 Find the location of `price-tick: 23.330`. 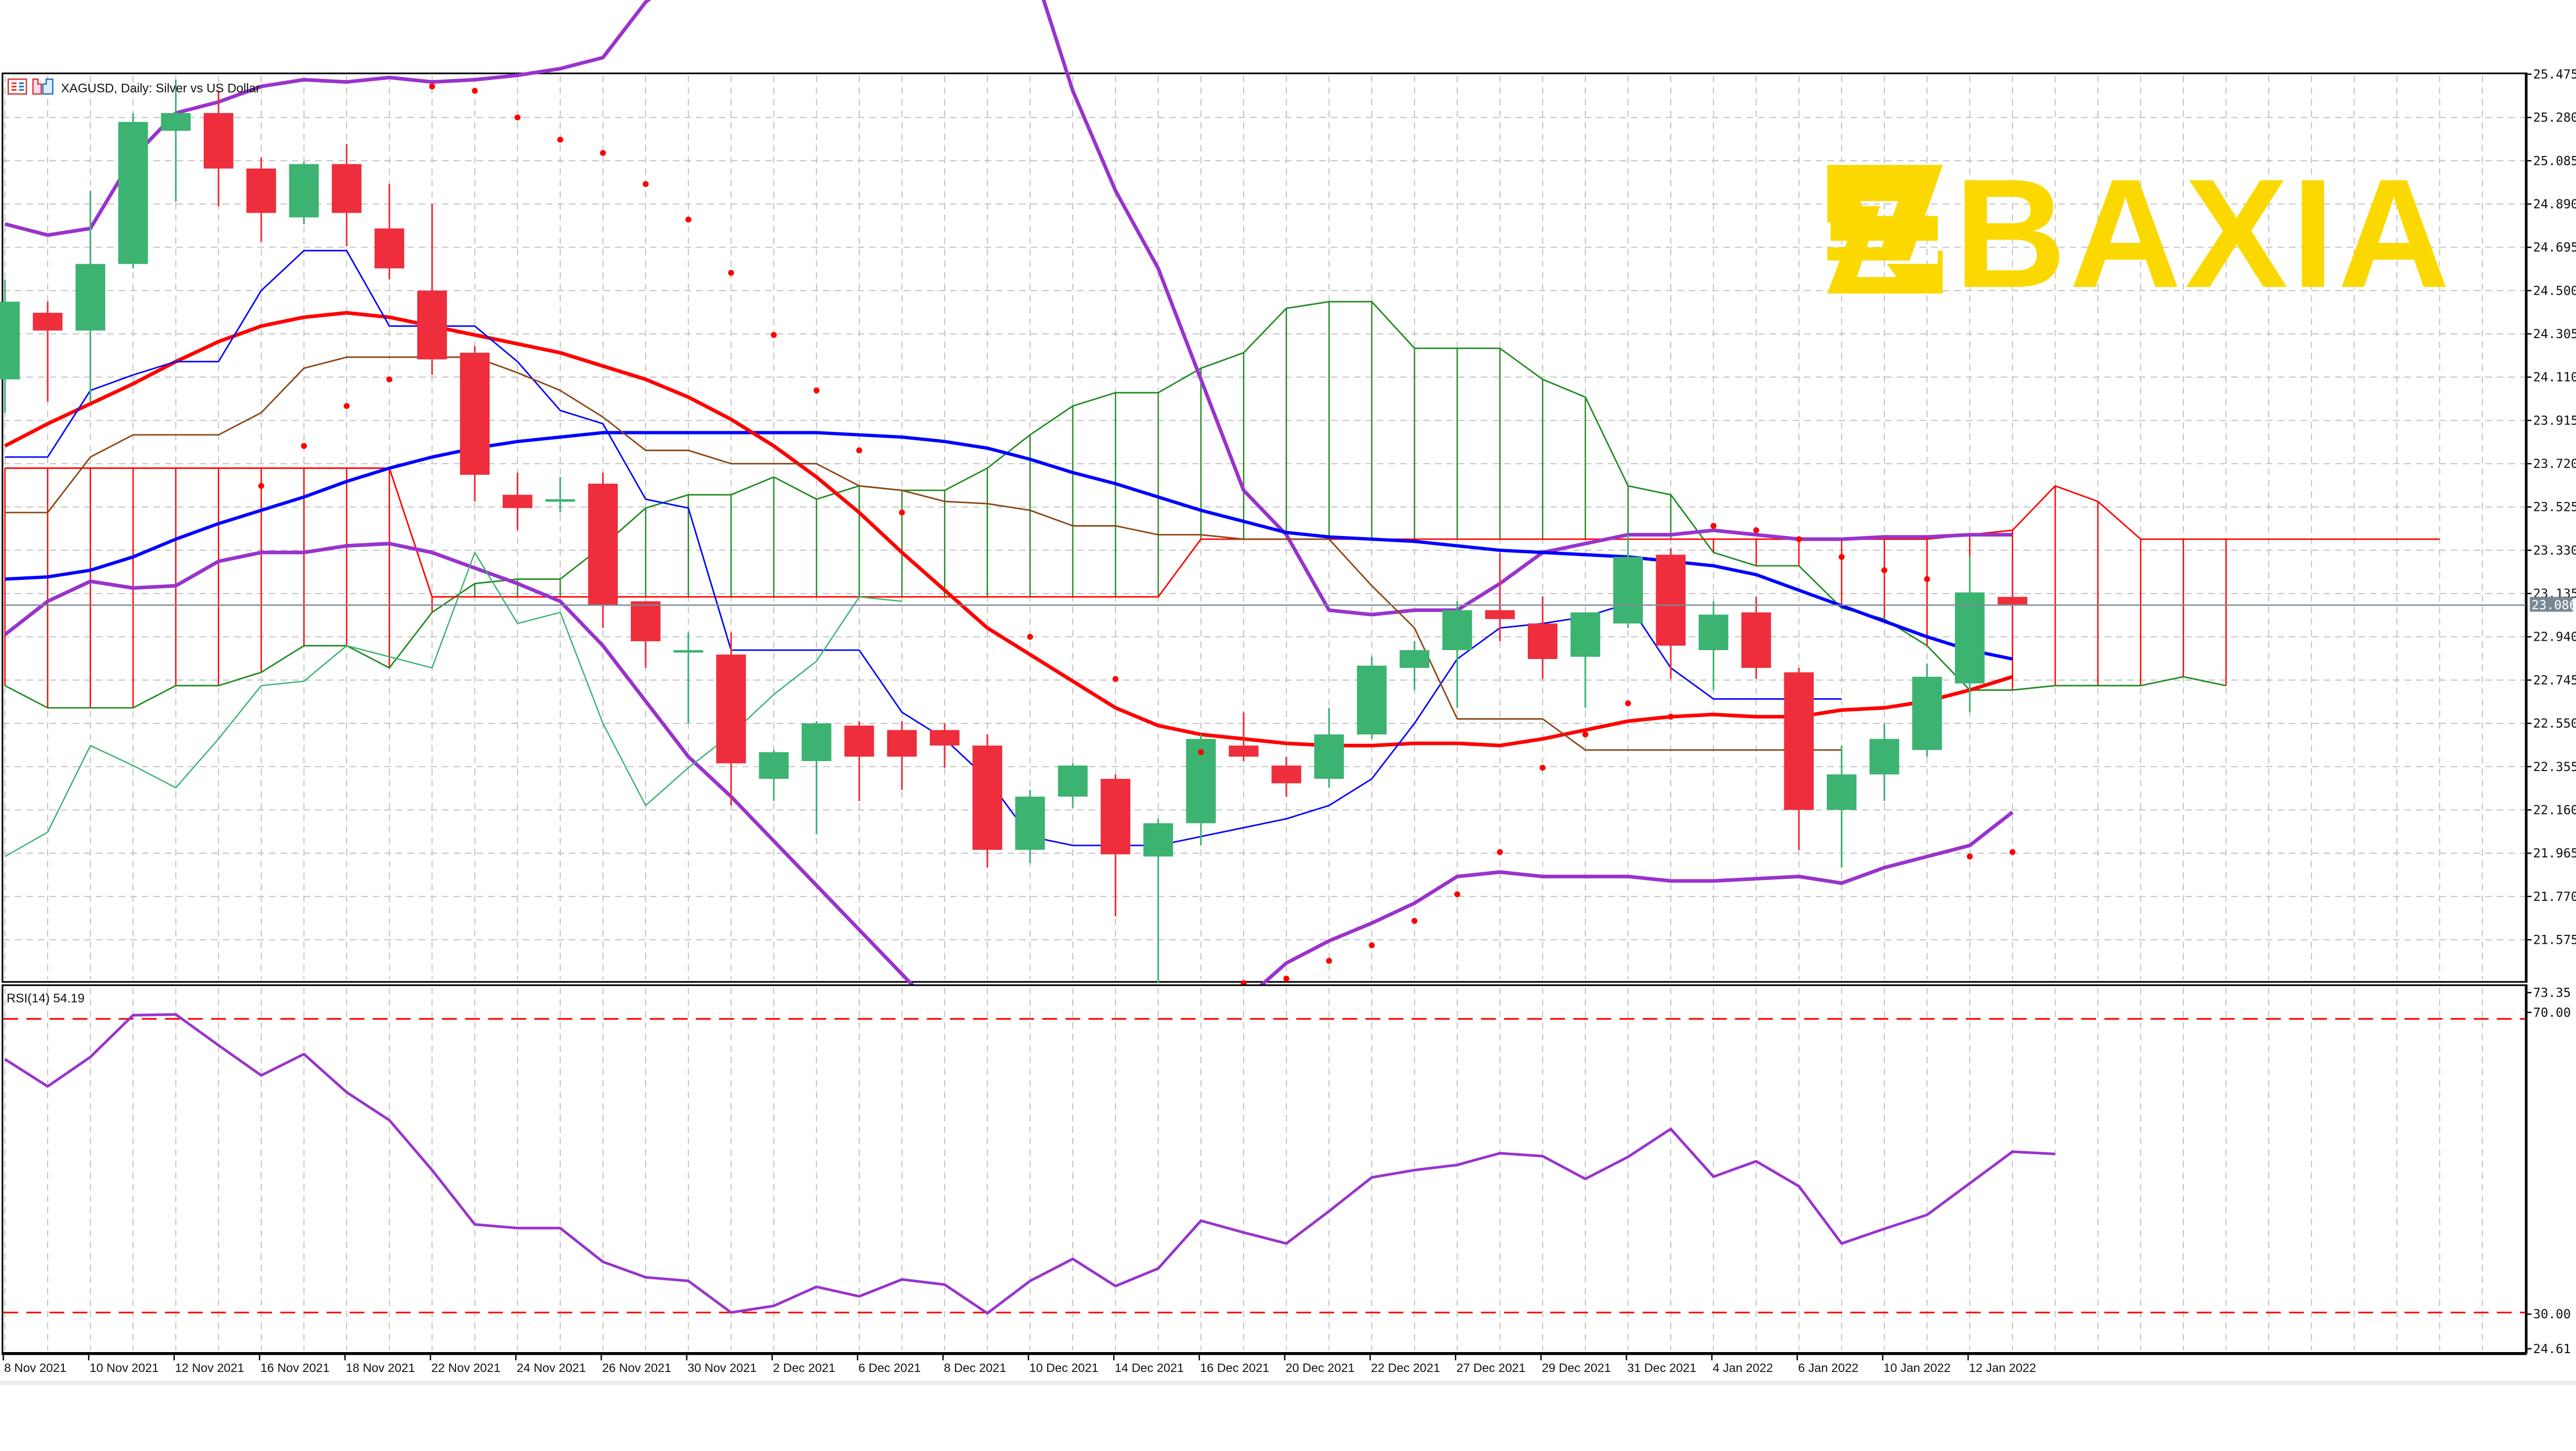

price-tick: 23.330 is located at coordinates (2554, 550).